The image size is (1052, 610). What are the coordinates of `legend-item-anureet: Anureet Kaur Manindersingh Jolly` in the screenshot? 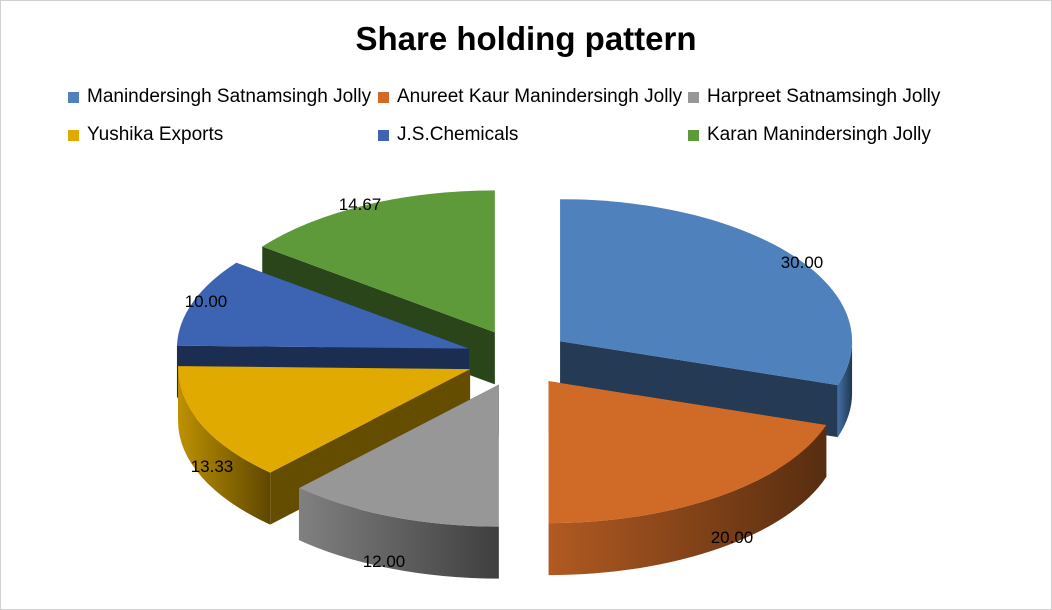 It's located at (530, 97).